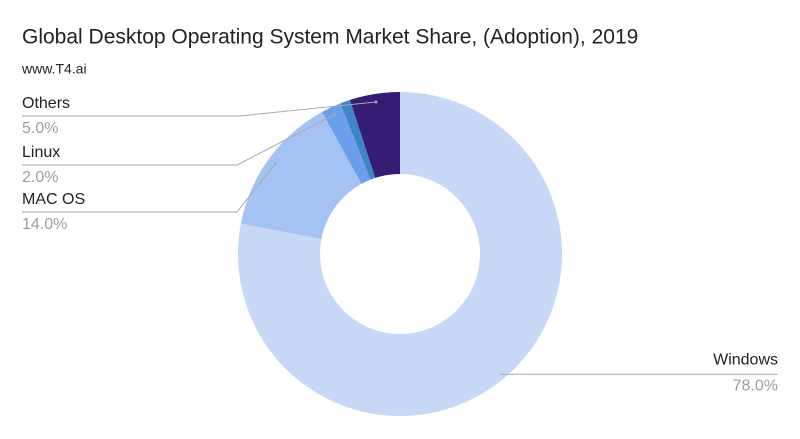 The width and height of the screenshot is (800, 439). What do you see at coordinates (745, 359) in the screenshot?
I see `segment-label: Windows` at bounding box center [745, 359].